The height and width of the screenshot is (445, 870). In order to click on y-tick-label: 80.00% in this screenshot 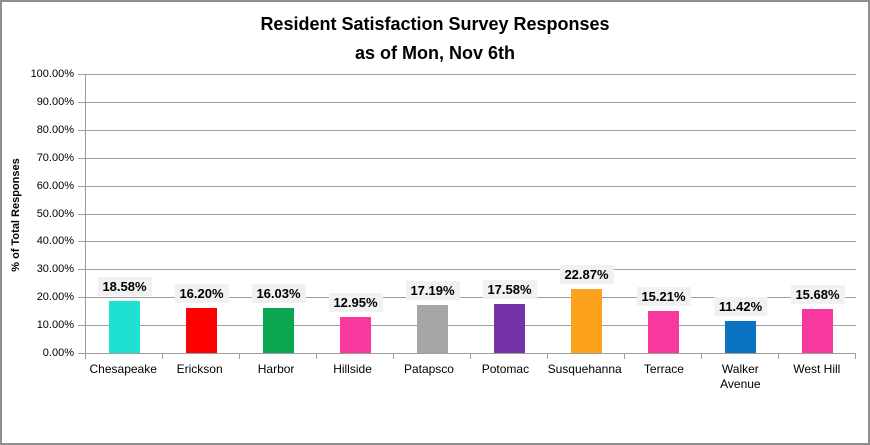, I will do `click(55, 130)`.